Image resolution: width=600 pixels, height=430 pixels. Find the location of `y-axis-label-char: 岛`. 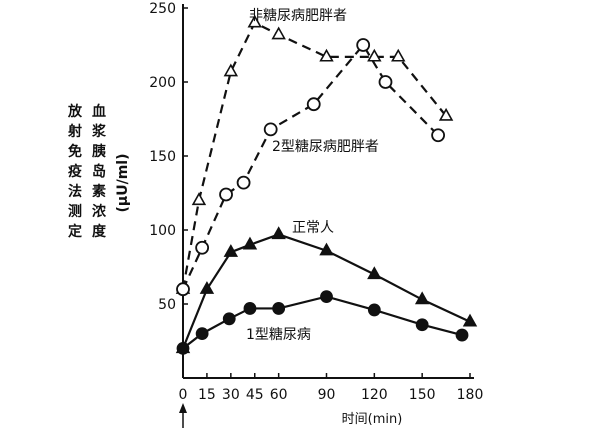

y-axis-label-char: 岛 is located at coordinates (99, 171).